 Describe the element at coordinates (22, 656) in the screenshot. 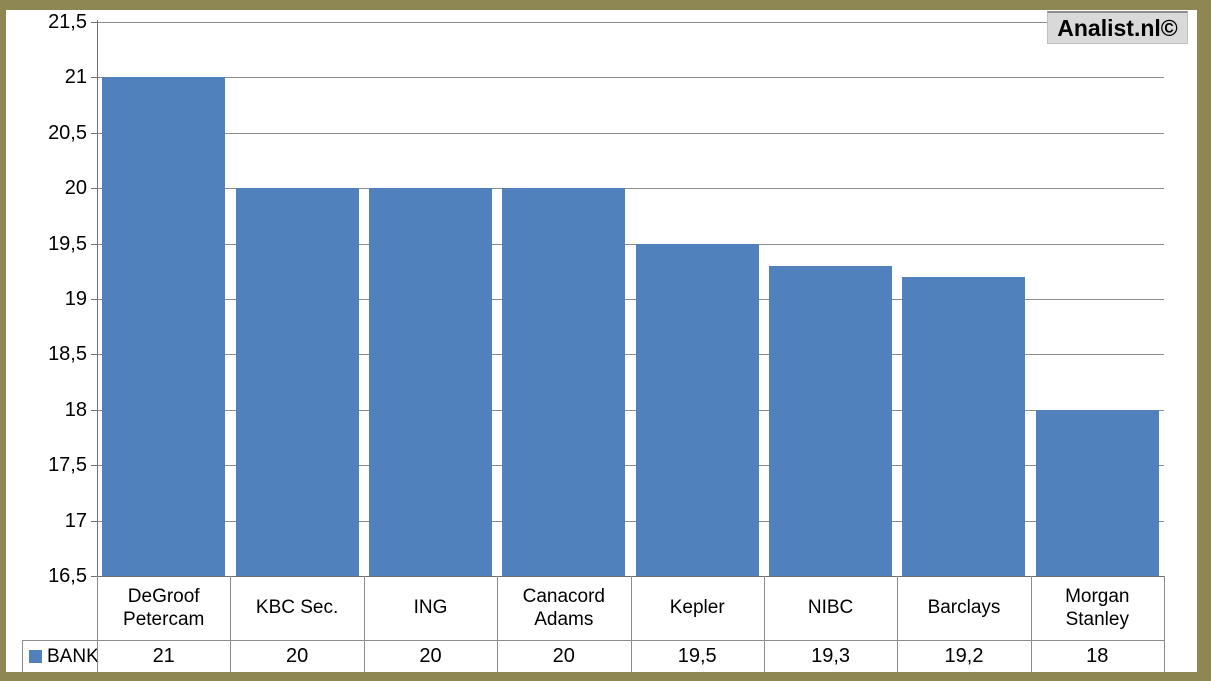

I see `legend-cell-border` at that location.